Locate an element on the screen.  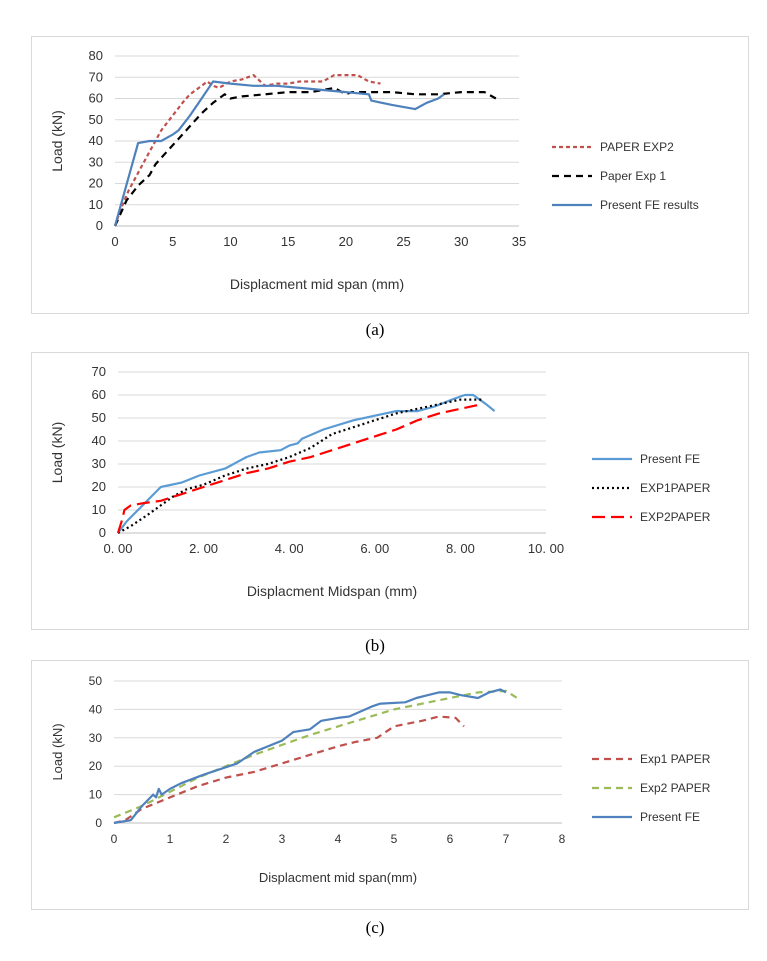
x-tick-label: 30 is located at coordinates (461, 241).